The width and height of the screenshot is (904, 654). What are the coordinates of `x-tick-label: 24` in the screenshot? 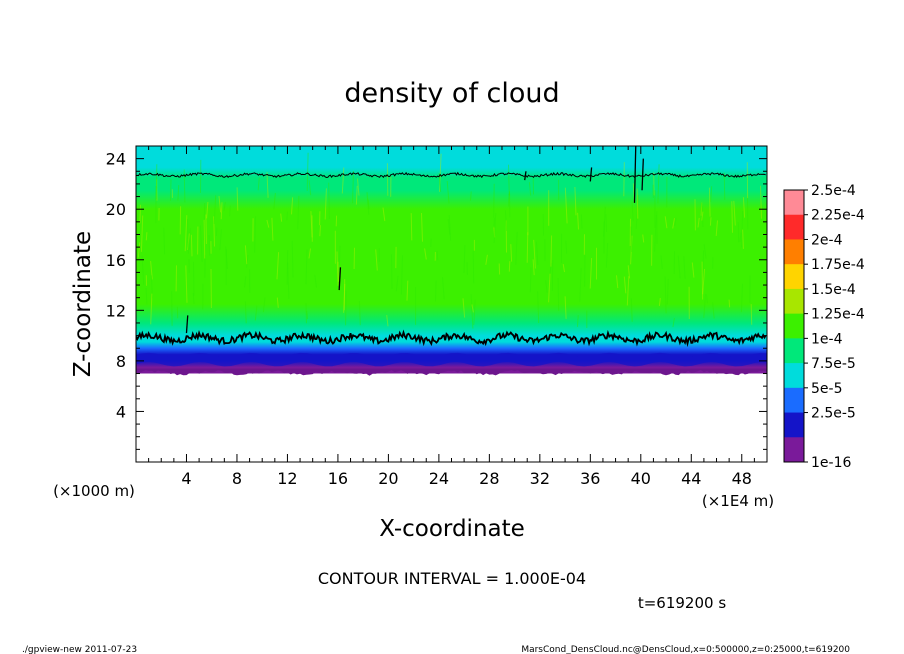 It's located at (439, 478).